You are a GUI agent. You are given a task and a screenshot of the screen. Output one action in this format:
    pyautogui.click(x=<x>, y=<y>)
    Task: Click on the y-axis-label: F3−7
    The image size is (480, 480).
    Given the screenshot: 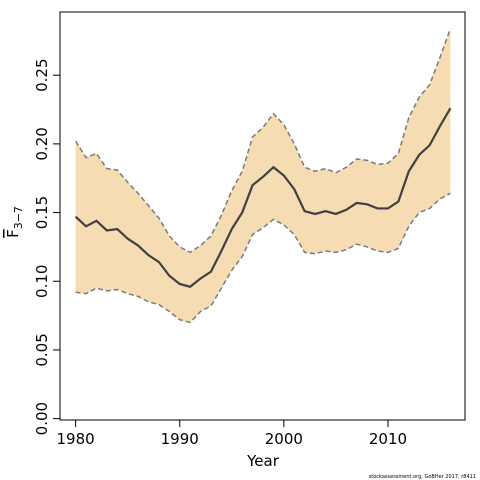 What is the action you would take?
    pyautogui.click(x=14, y=222)
    